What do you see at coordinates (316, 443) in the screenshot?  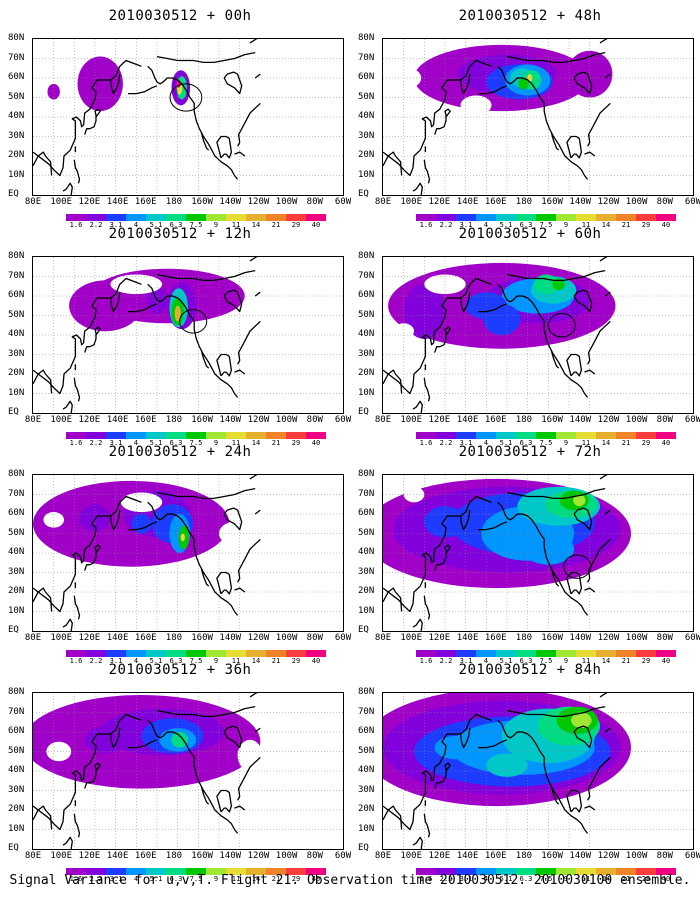 I see `colorbar-level-label: 40` at bounding box center [316, 443].